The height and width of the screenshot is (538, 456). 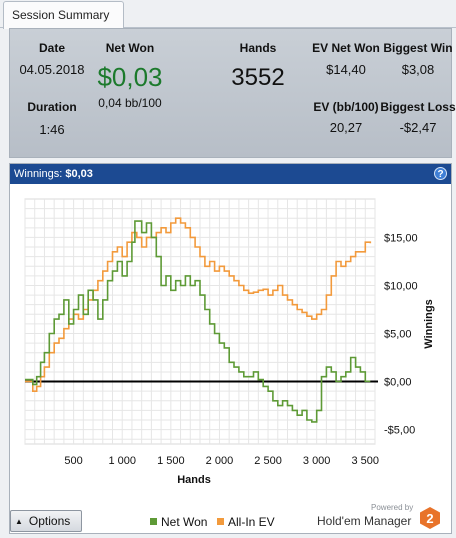 What do you see at coordinates (418, 127) in the screenshot?
I see `biggest-loss-value: -$2,47` at bounding box center [418, 127].